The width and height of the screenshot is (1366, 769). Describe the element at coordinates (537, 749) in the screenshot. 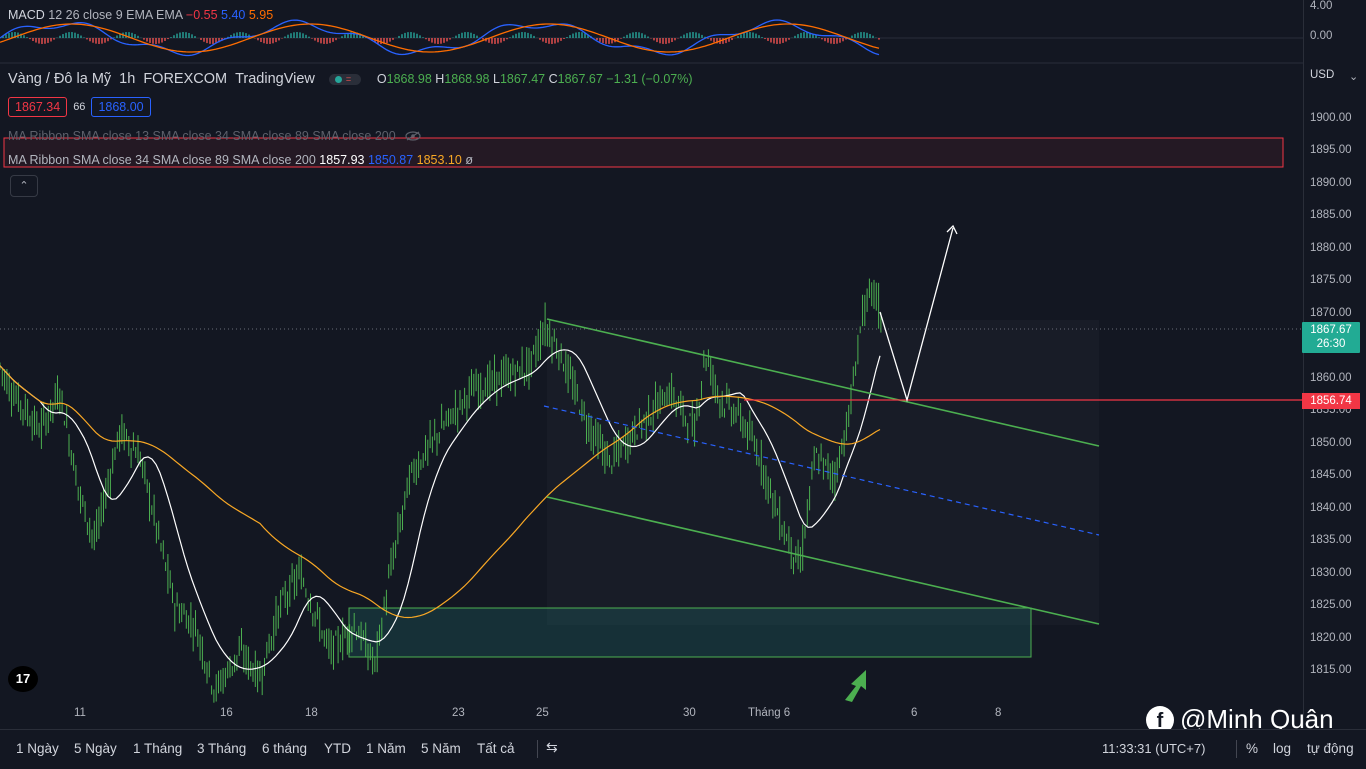

I see `toolbar-divider` at that location.